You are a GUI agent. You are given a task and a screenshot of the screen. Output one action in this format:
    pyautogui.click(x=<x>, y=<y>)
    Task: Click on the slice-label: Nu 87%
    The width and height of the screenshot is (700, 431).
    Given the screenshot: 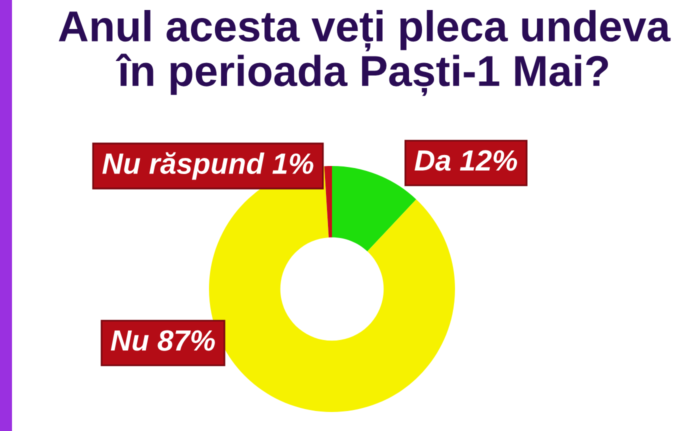 What is the action you would take?
    pyautogui.click(x=162, y=340)
    